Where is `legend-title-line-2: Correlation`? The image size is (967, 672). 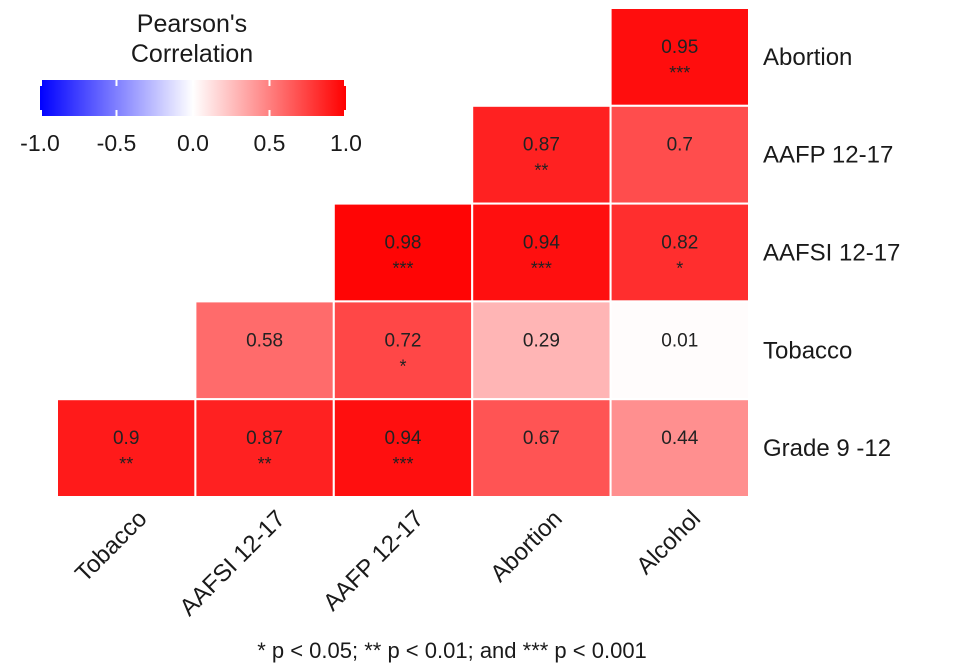 legend-title-line-2: Correlation is located at coordinates (192, 54).